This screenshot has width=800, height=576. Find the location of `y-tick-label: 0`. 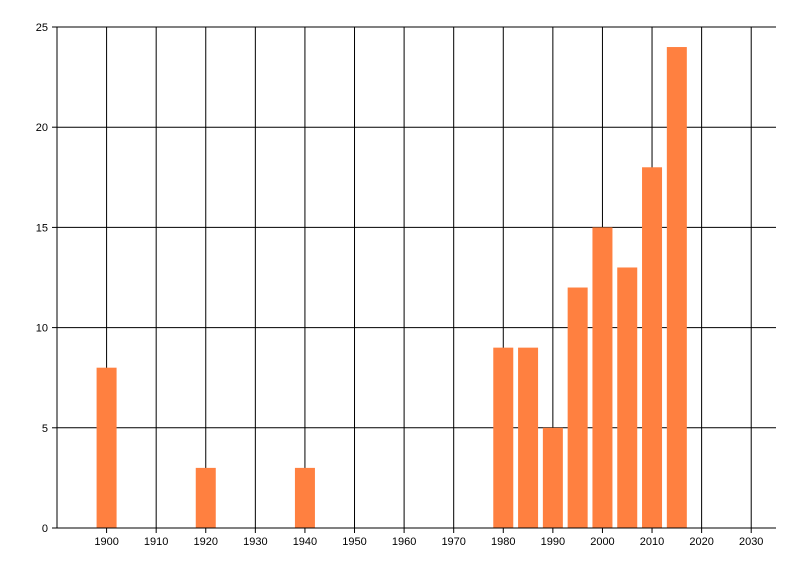

y-tick-label: 0 is located at coordinates (45, 529).